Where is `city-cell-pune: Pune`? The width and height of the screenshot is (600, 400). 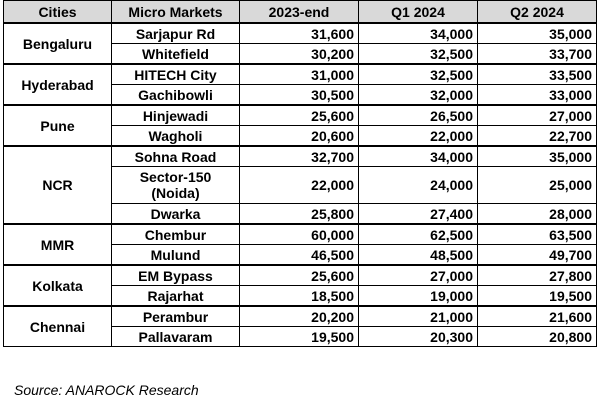
city-cell-pune: Pune is located at coordinates (57, 125).